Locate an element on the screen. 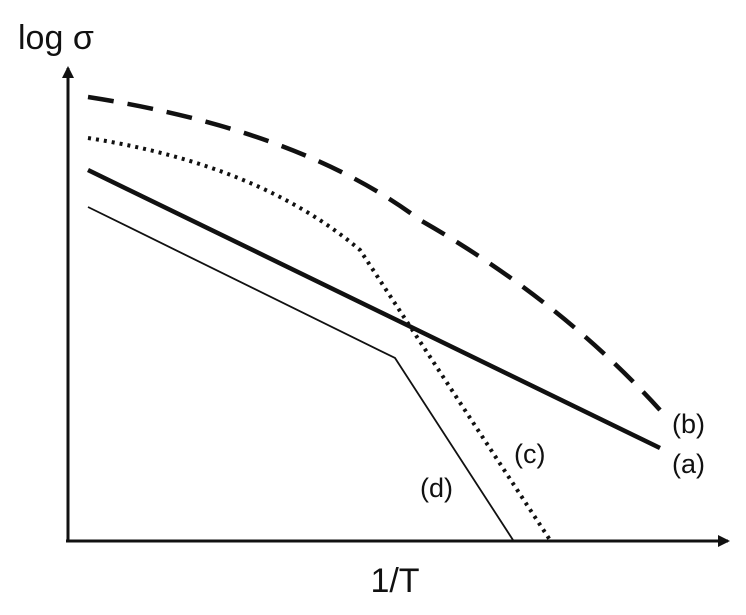  curve-label: (d) is located at coordinates (436, 488).